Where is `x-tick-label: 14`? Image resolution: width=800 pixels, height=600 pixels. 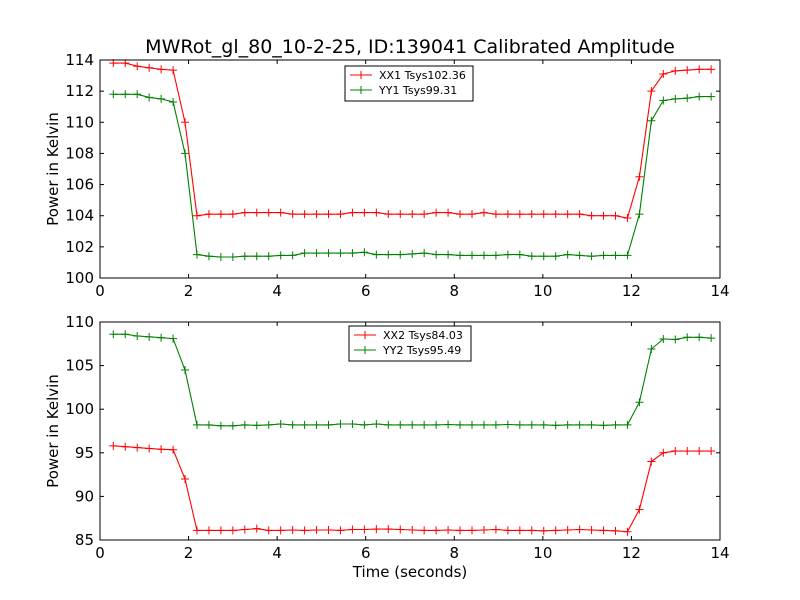 x-tick-label: 14 is located at coordinates (719, 291).